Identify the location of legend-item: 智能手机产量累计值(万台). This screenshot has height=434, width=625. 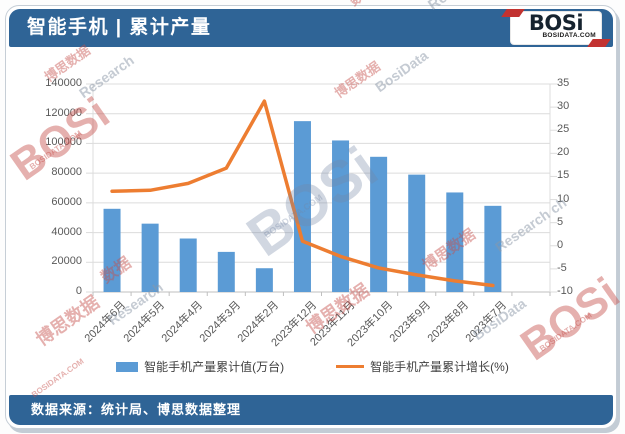
(200, 366).